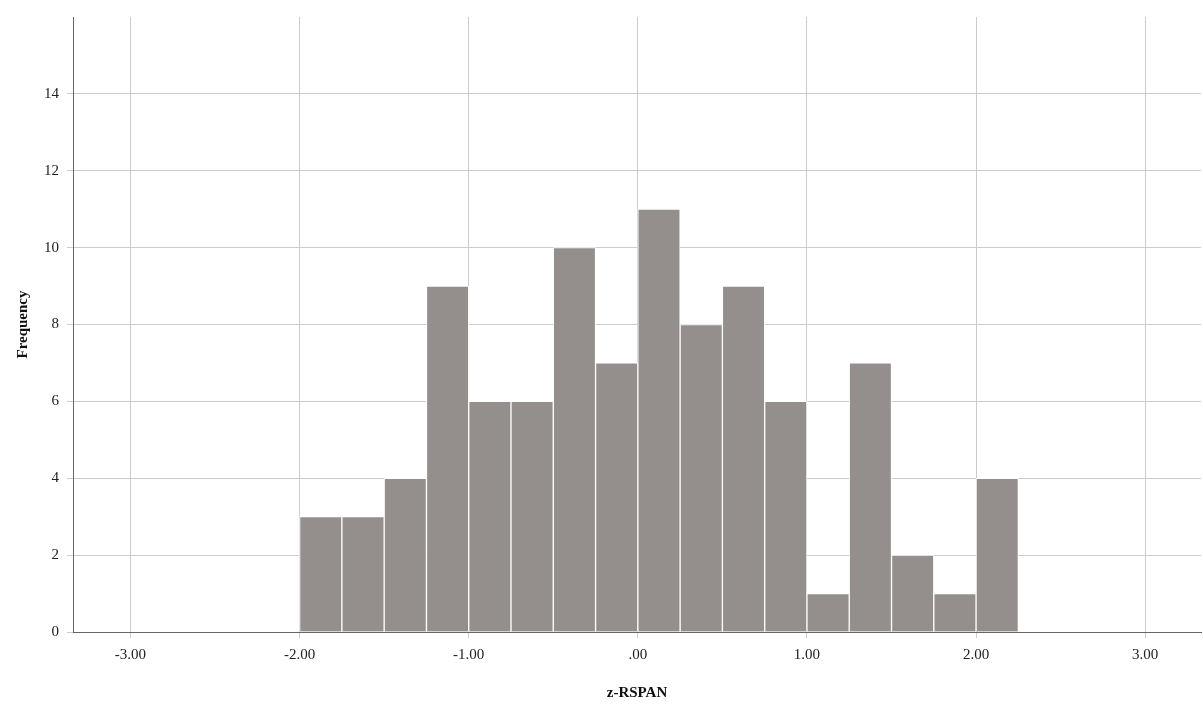 Image resolution: width=1203 pixels, height=714 pixels. Describe the element at coordinates (52, 92) in the screenshot. I see `y-tick-label: 14` at that location.